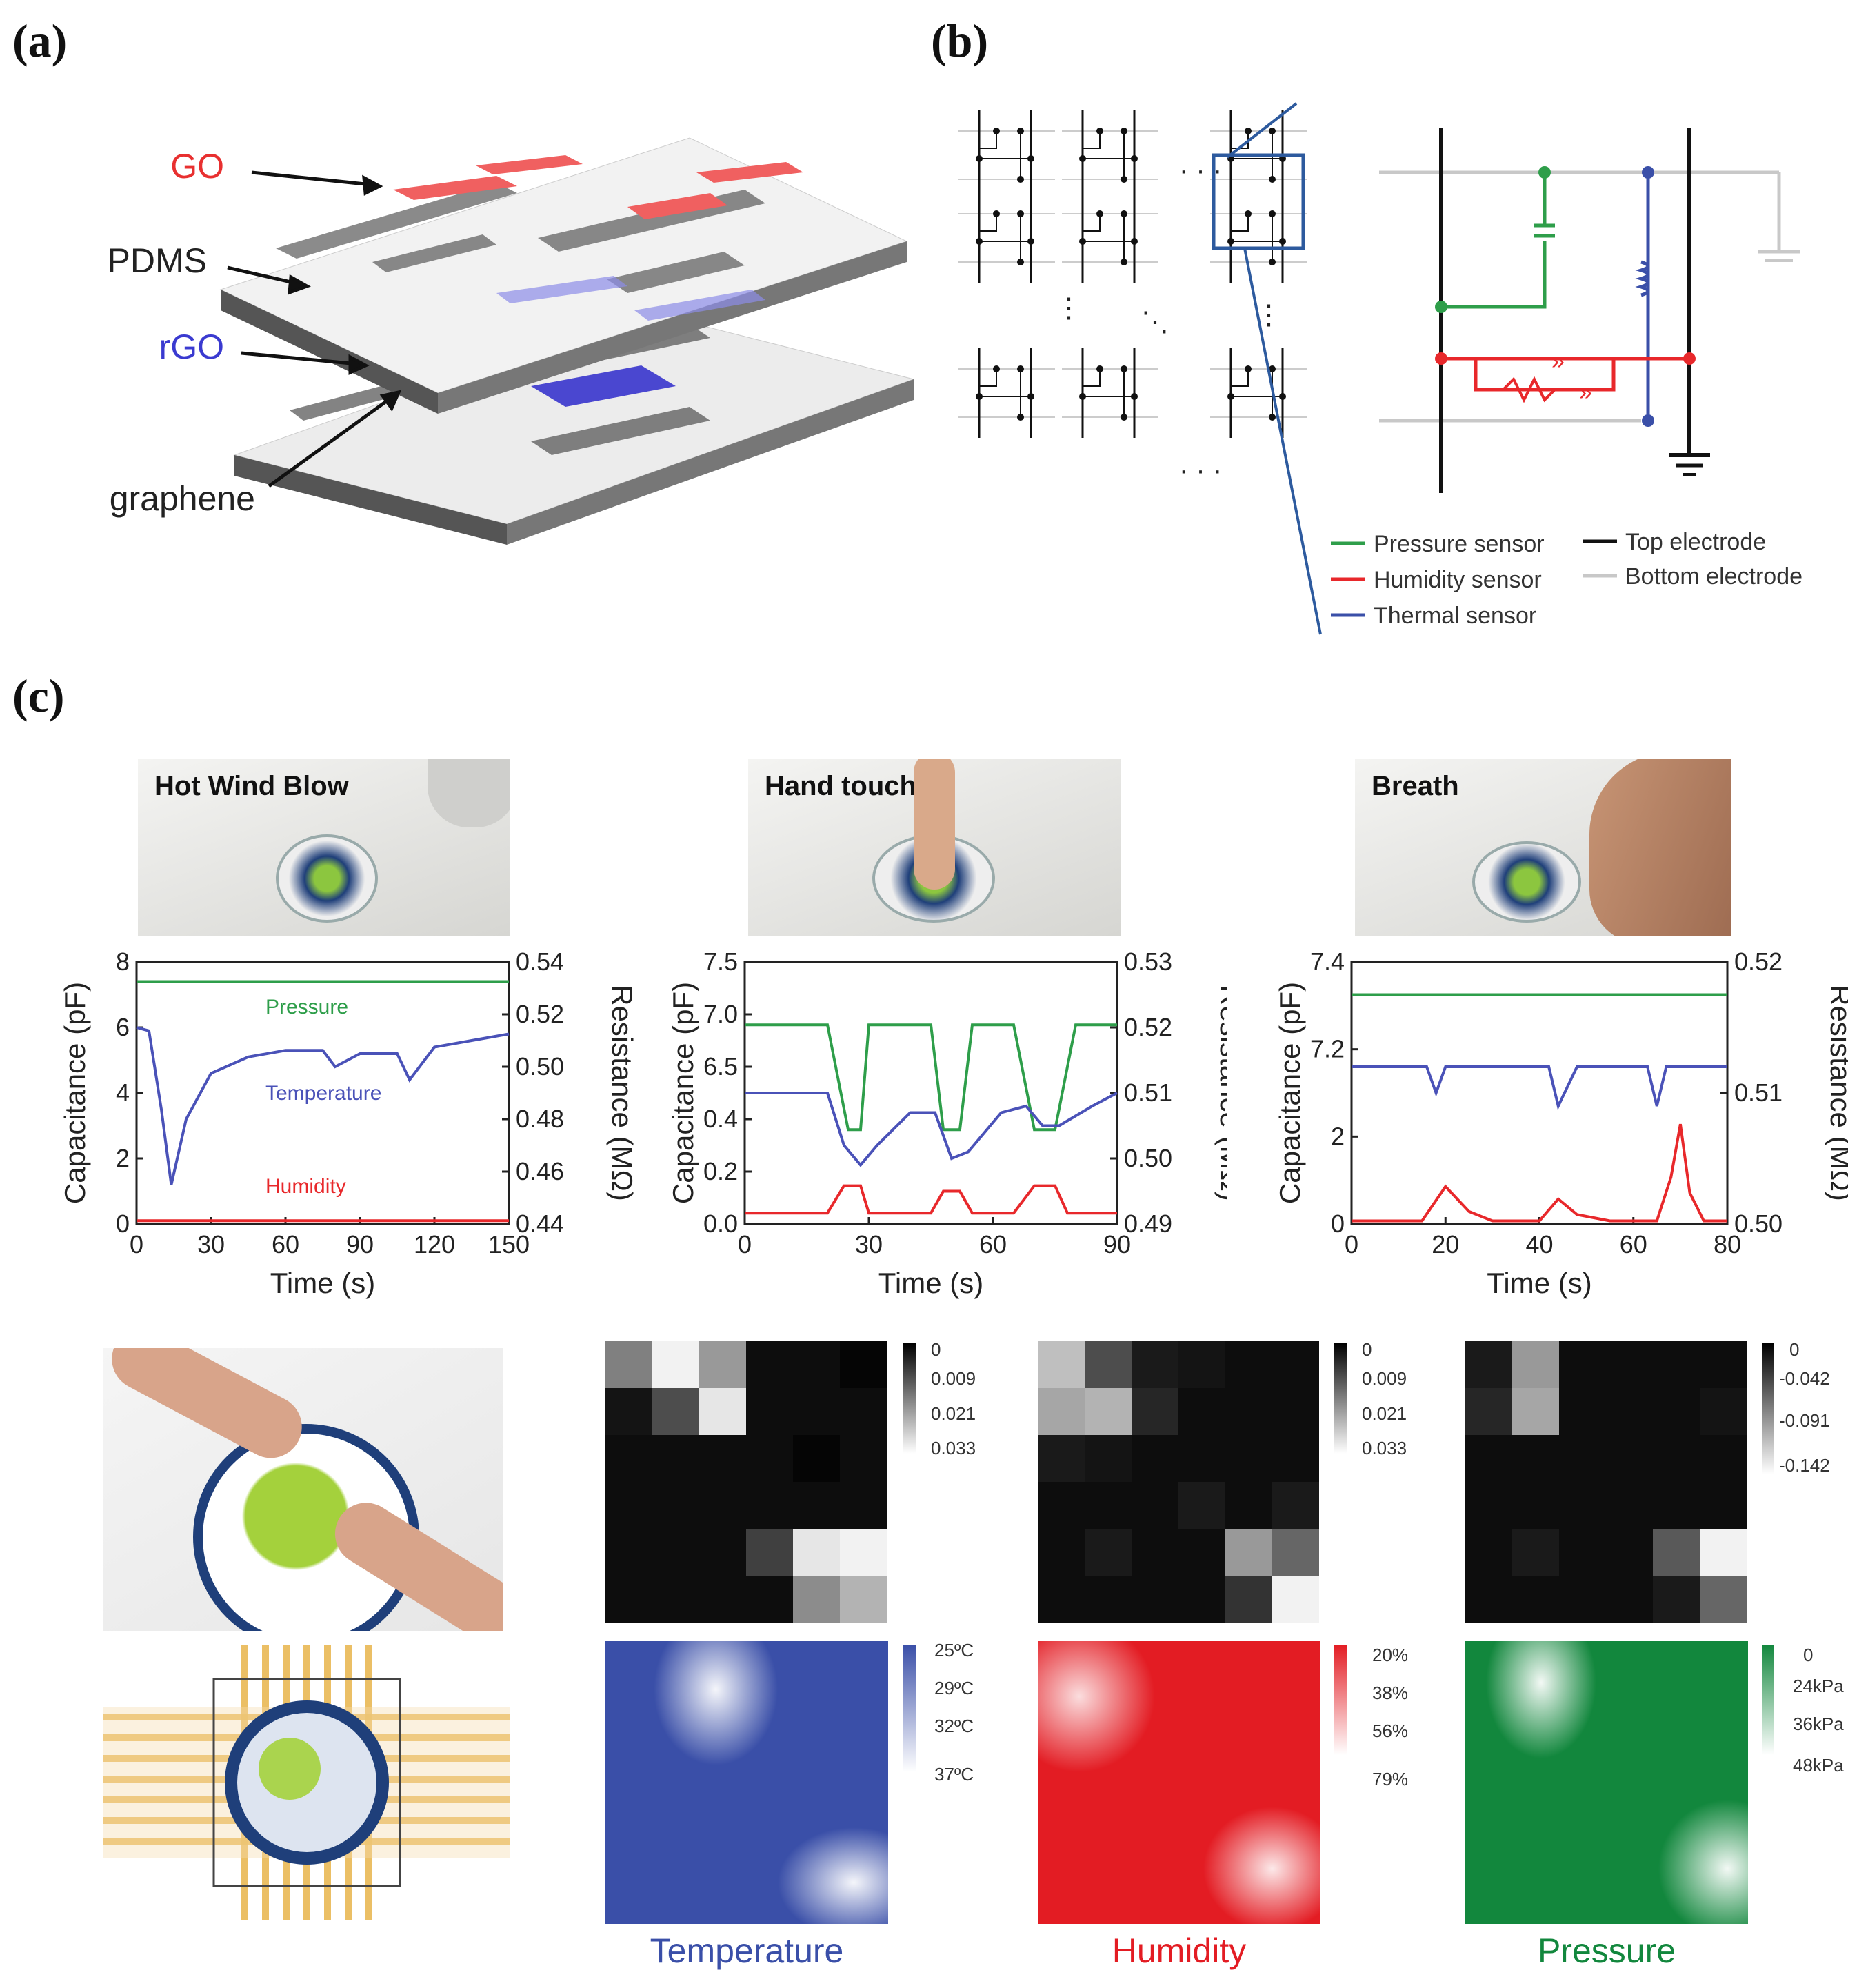 The height and width of the screenshot is (1988, 1868). Describe the element at coordinates (1390, 1779) in the screenshot. I see `cb-label: 79%` at that location.